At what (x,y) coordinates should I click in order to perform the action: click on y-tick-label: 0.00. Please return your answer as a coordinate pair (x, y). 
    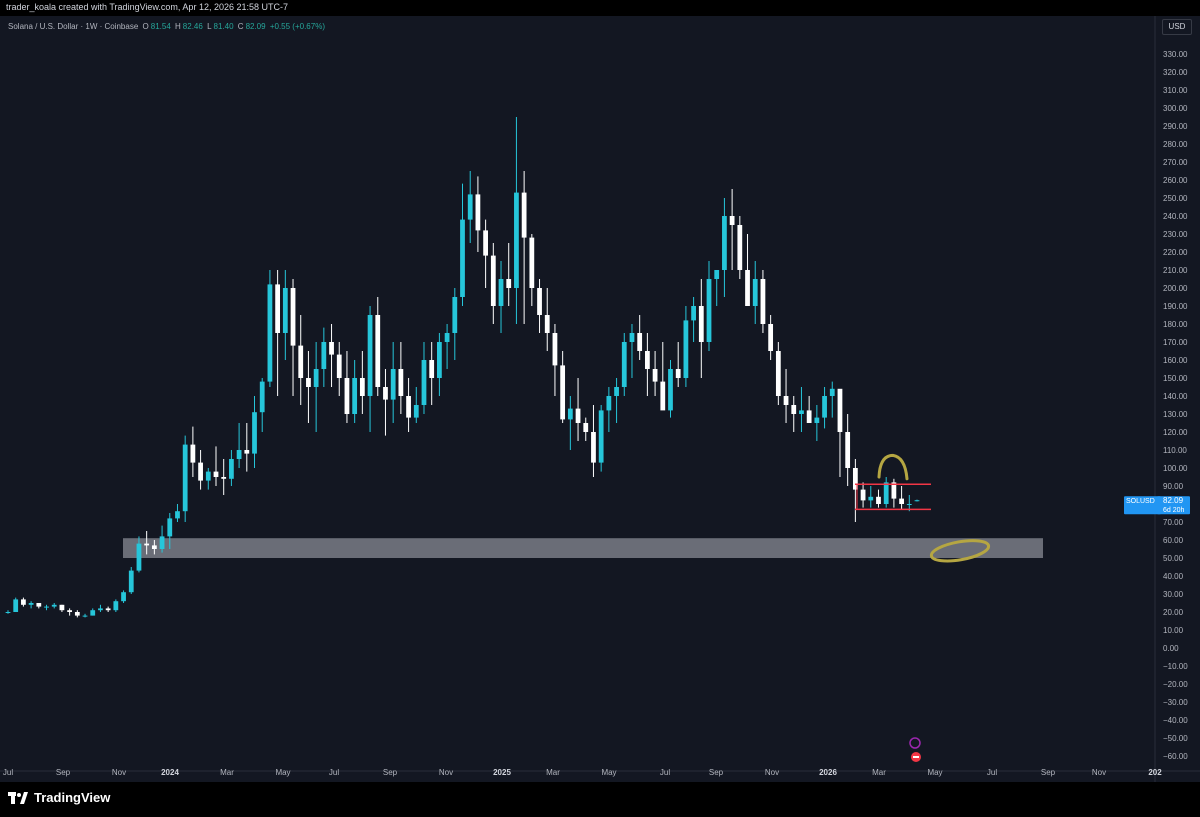
    Looking at the image, I should click on (1171, 648).